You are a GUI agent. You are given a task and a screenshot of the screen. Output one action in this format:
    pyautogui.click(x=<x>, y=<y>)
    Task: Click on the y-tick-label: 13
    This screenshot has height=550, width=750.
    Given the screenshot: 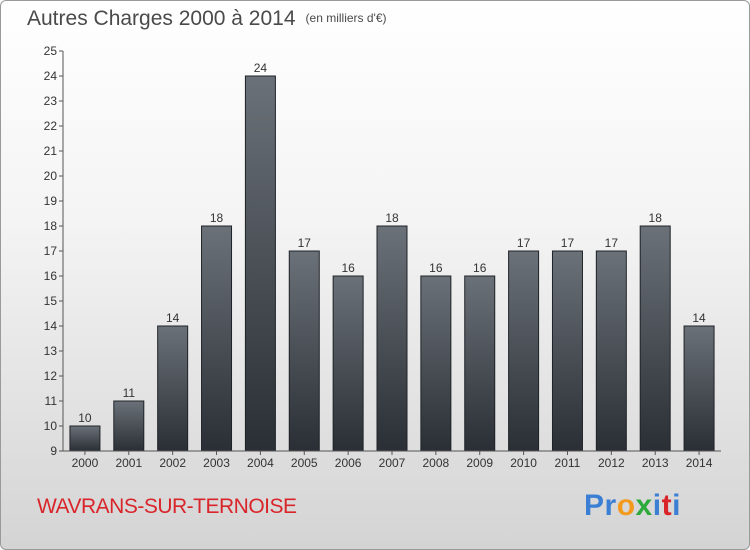 What is the action you would take?
    pyautogui.click(x=51, y=351)
    